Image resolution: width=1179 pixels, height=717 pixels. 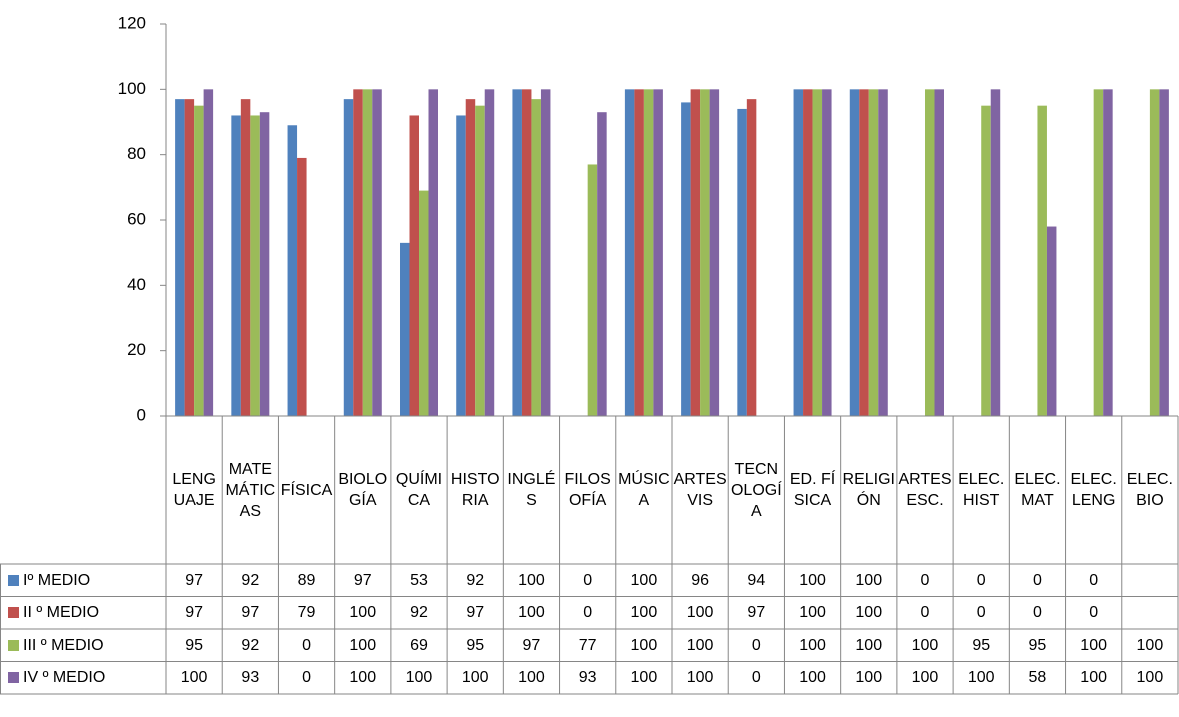 What do you see at coordinates (868, 490) in the screenshot?
I see `category-label: RELIGIÓN` at bounding box center [868, 490].